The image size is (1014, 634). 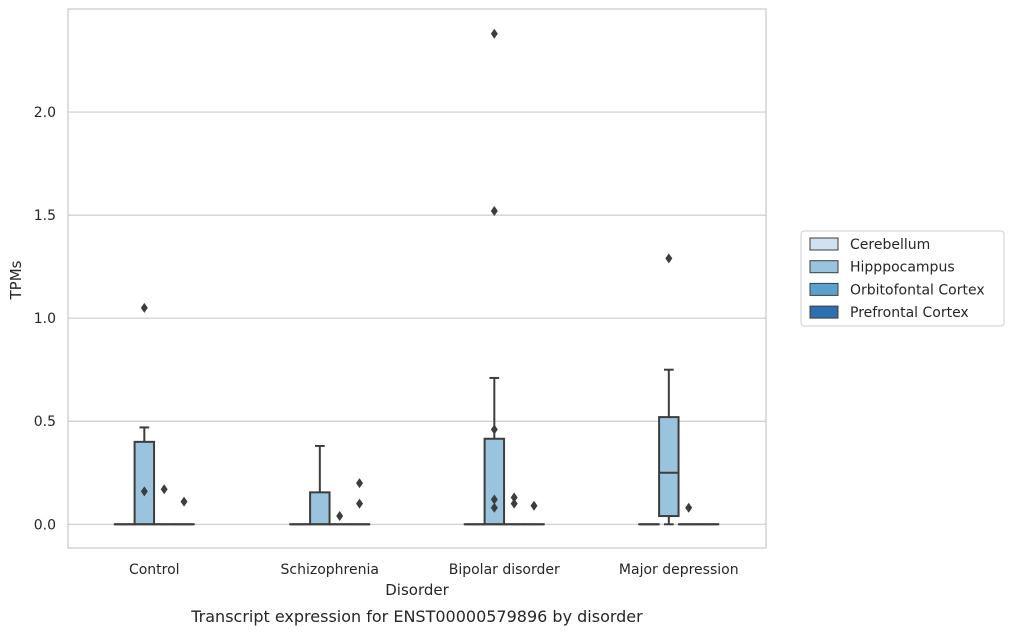 What do you see at coordinates (902, 268) in the screenshot?
I see `legend-label: Hipppocampus` at bounding box center [902, 268].